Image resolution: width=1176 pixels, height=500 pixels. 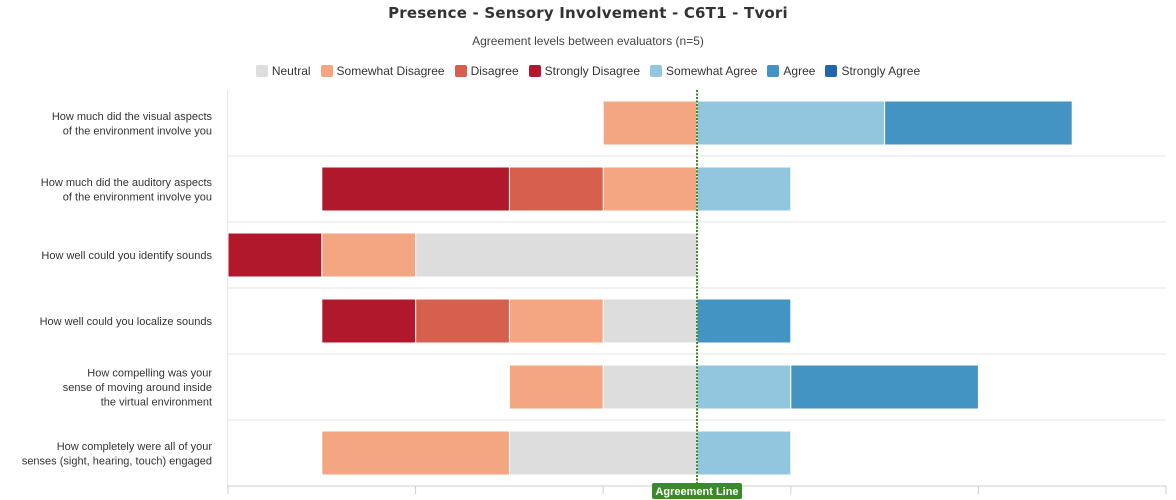 I want to click on legend-label: Neutral, so click(x=291, y=71).